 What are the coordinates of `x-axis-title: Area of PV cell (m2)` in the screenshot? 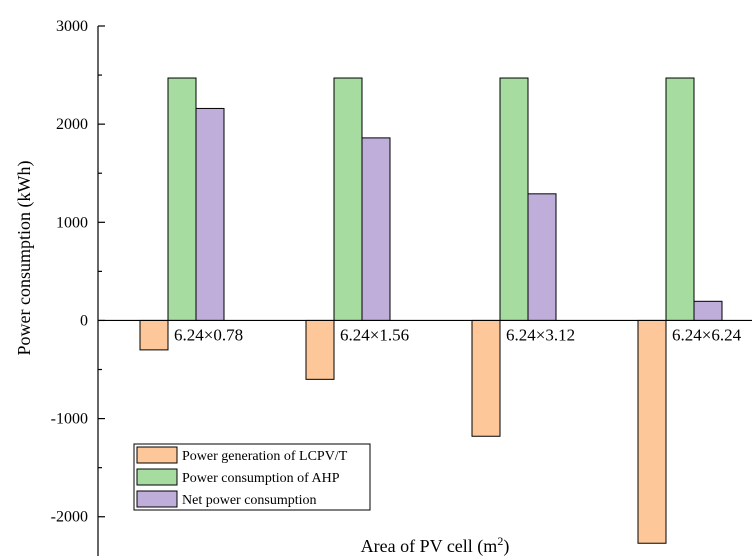 It's located at (435, 545).